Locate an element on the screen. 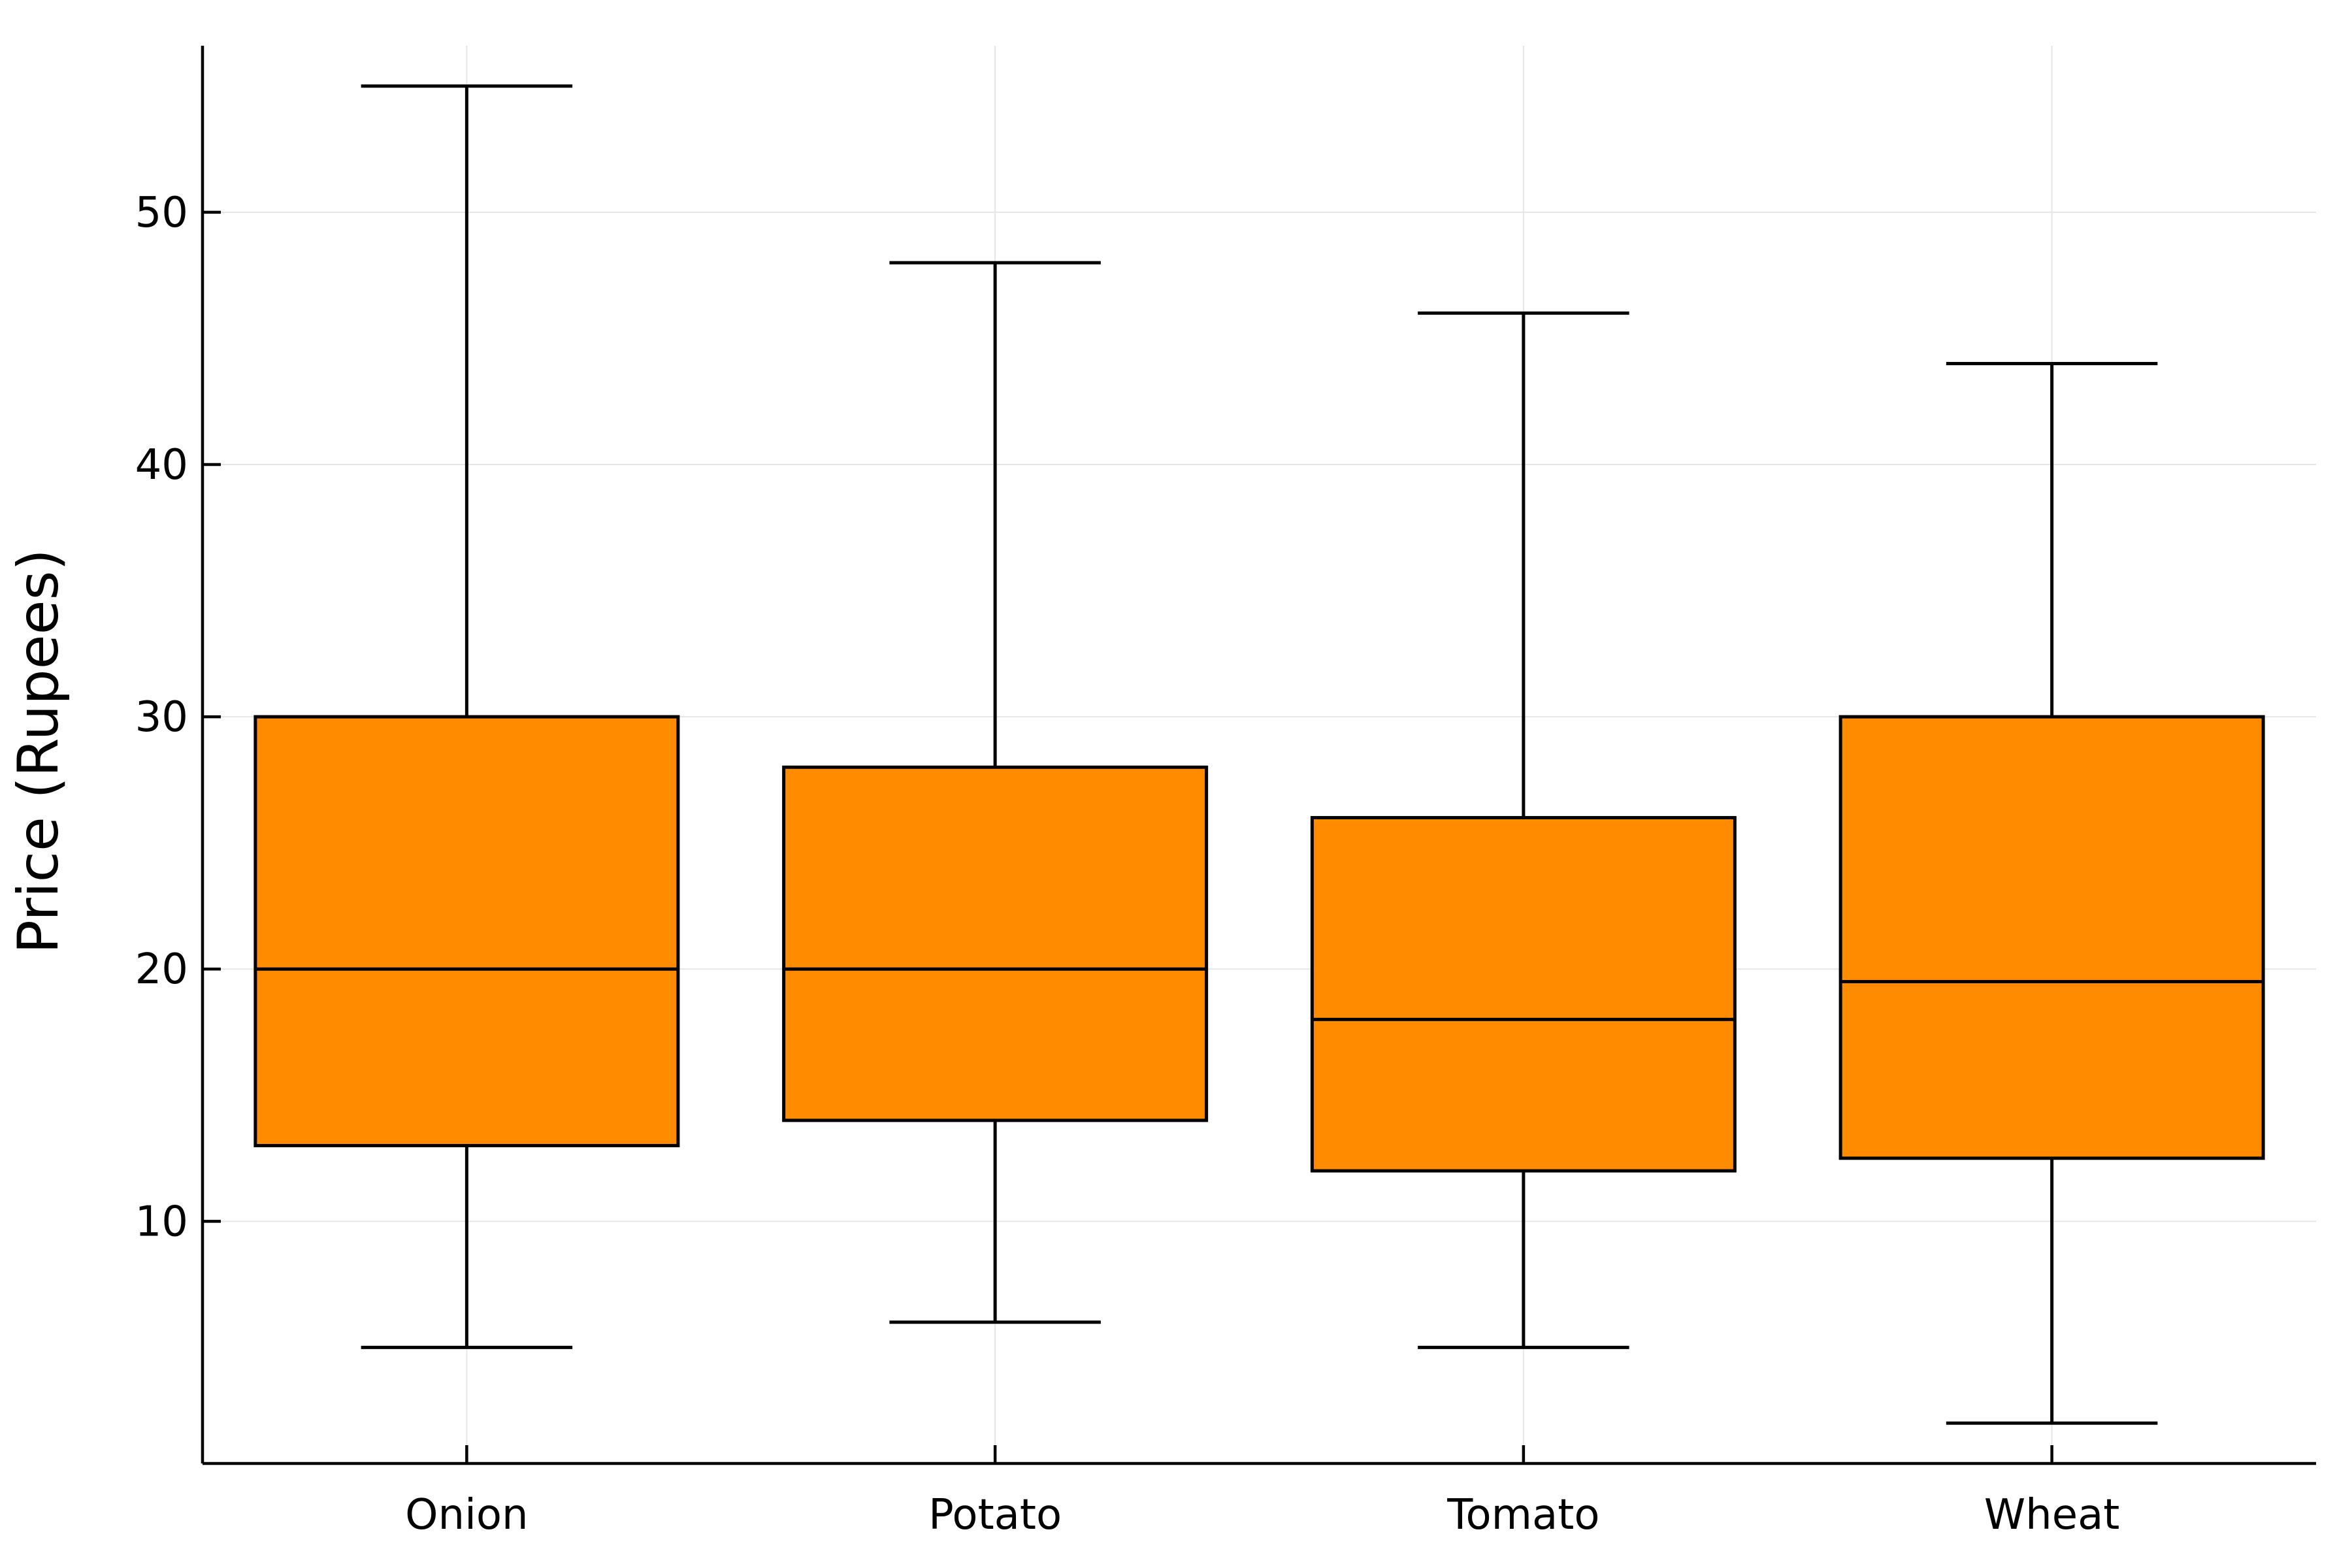  y-tick-label: 10 is located at coordinates (161, 1222).